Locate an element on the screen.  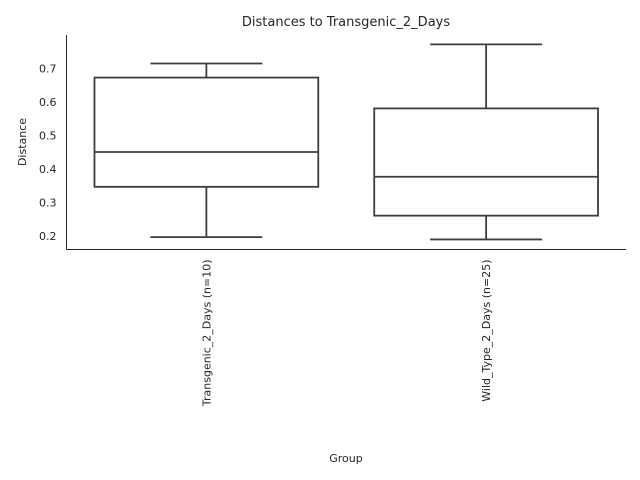
y-tick-label: 0.2 is located at coordinates (48, 236).